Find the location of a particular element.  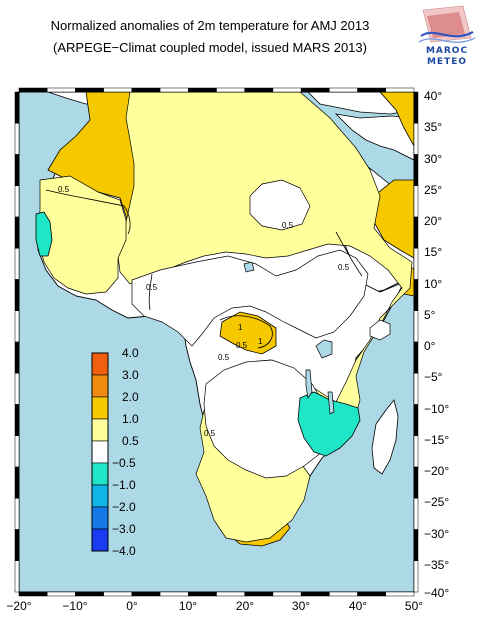

lat-tick-label: −40° is located at coordinates (436, 593).